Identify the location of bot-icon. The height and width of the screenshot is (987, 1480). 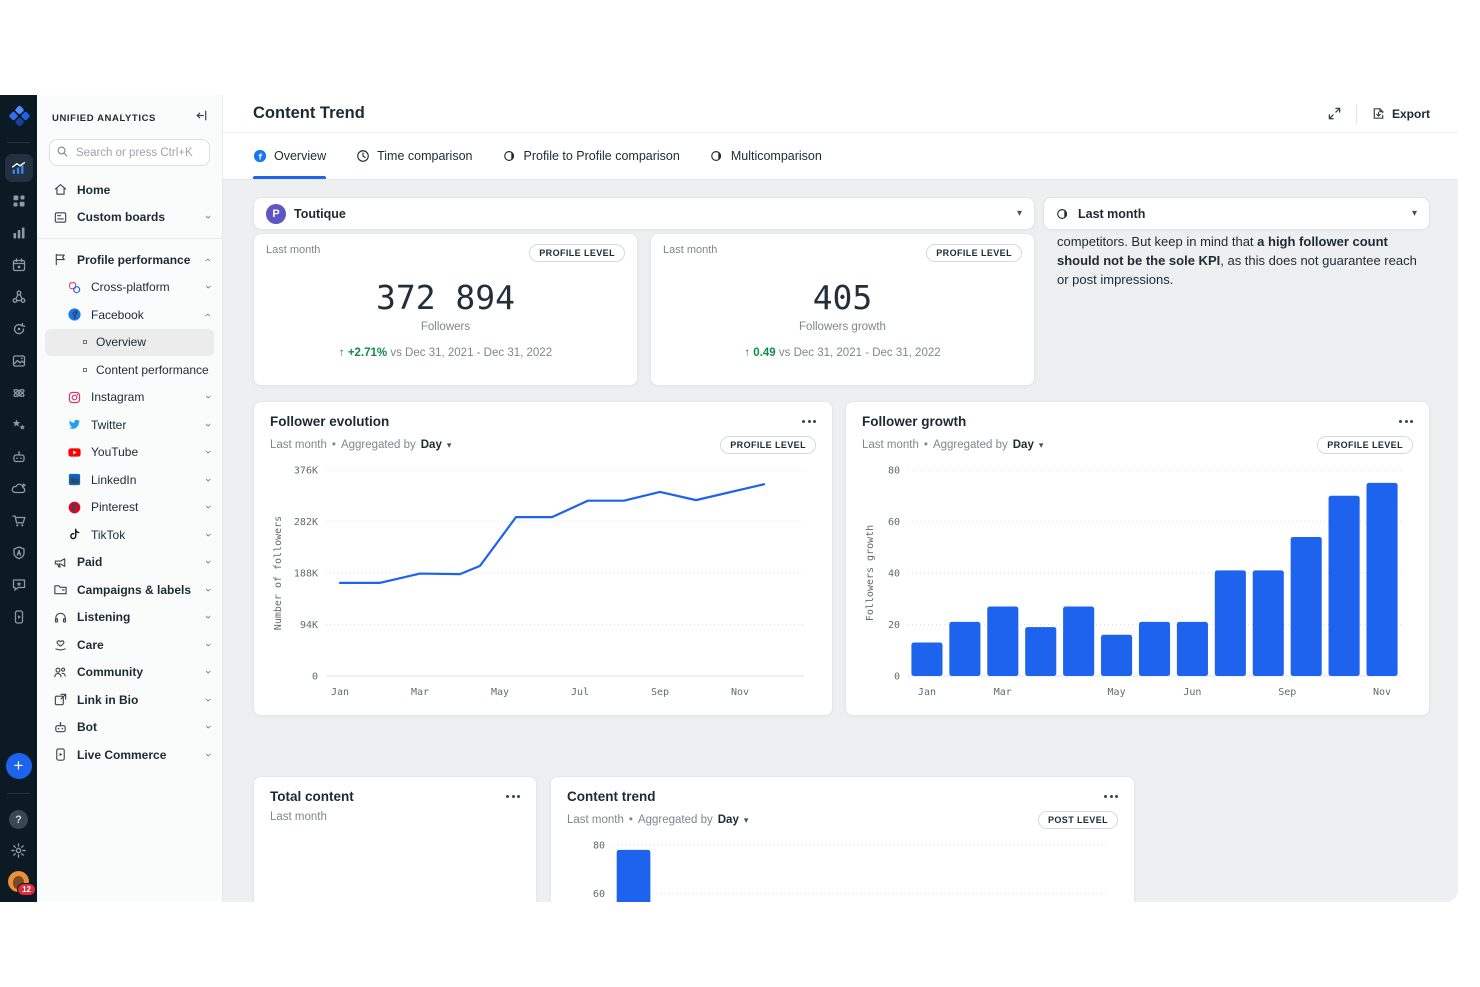
(19, 457).